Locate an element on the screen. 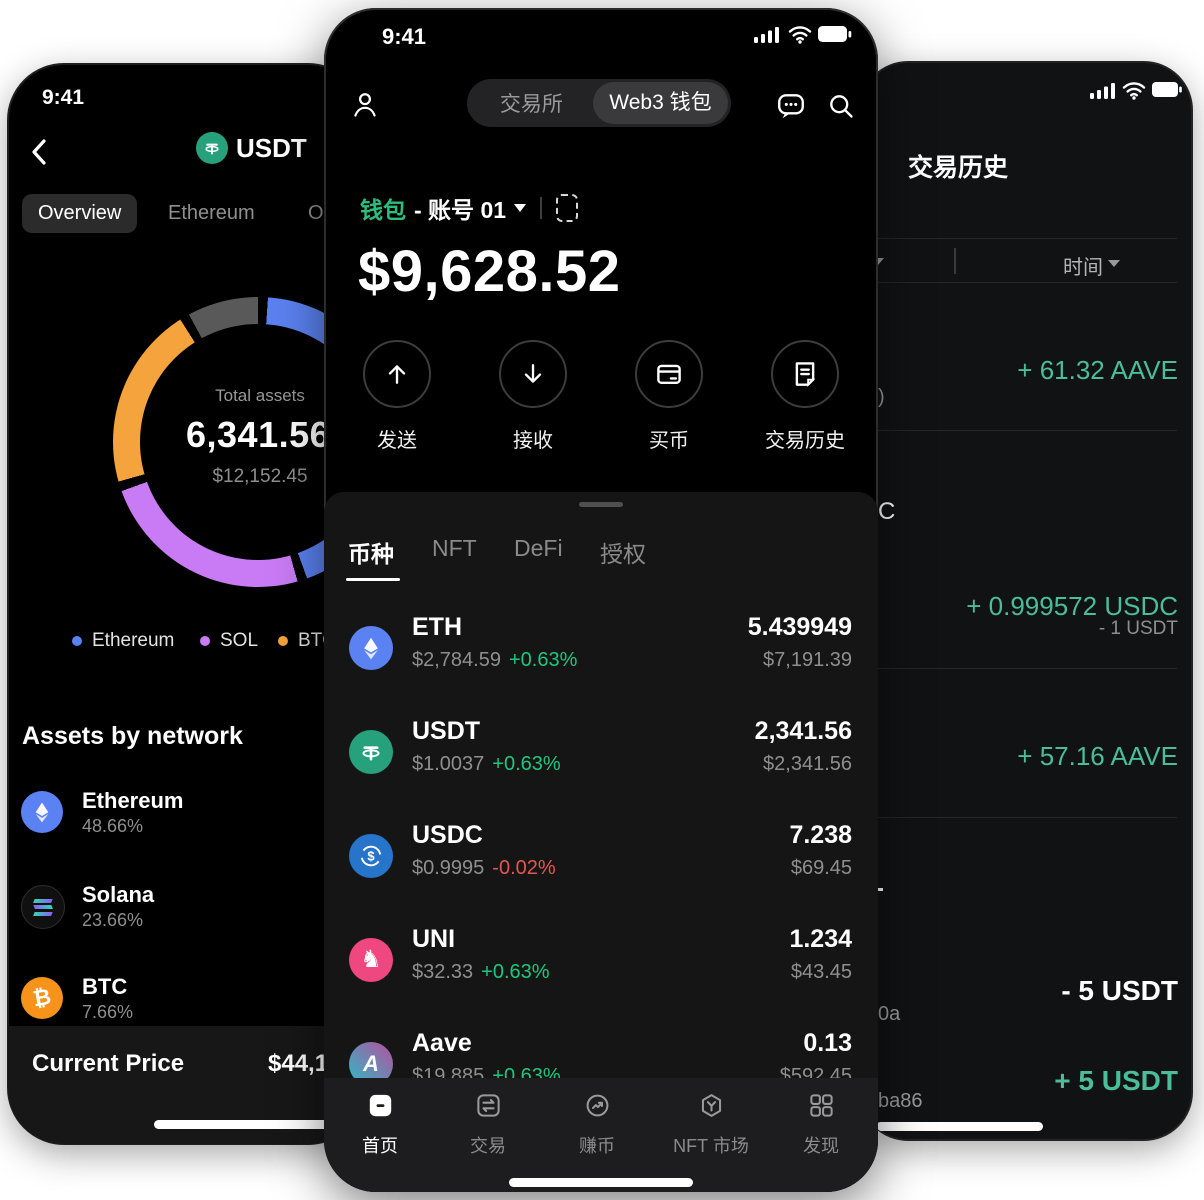 Image resolution: width=1204 pixels, height=1200 pixels. action-label: 买币 is located at coordinates (669, 441).